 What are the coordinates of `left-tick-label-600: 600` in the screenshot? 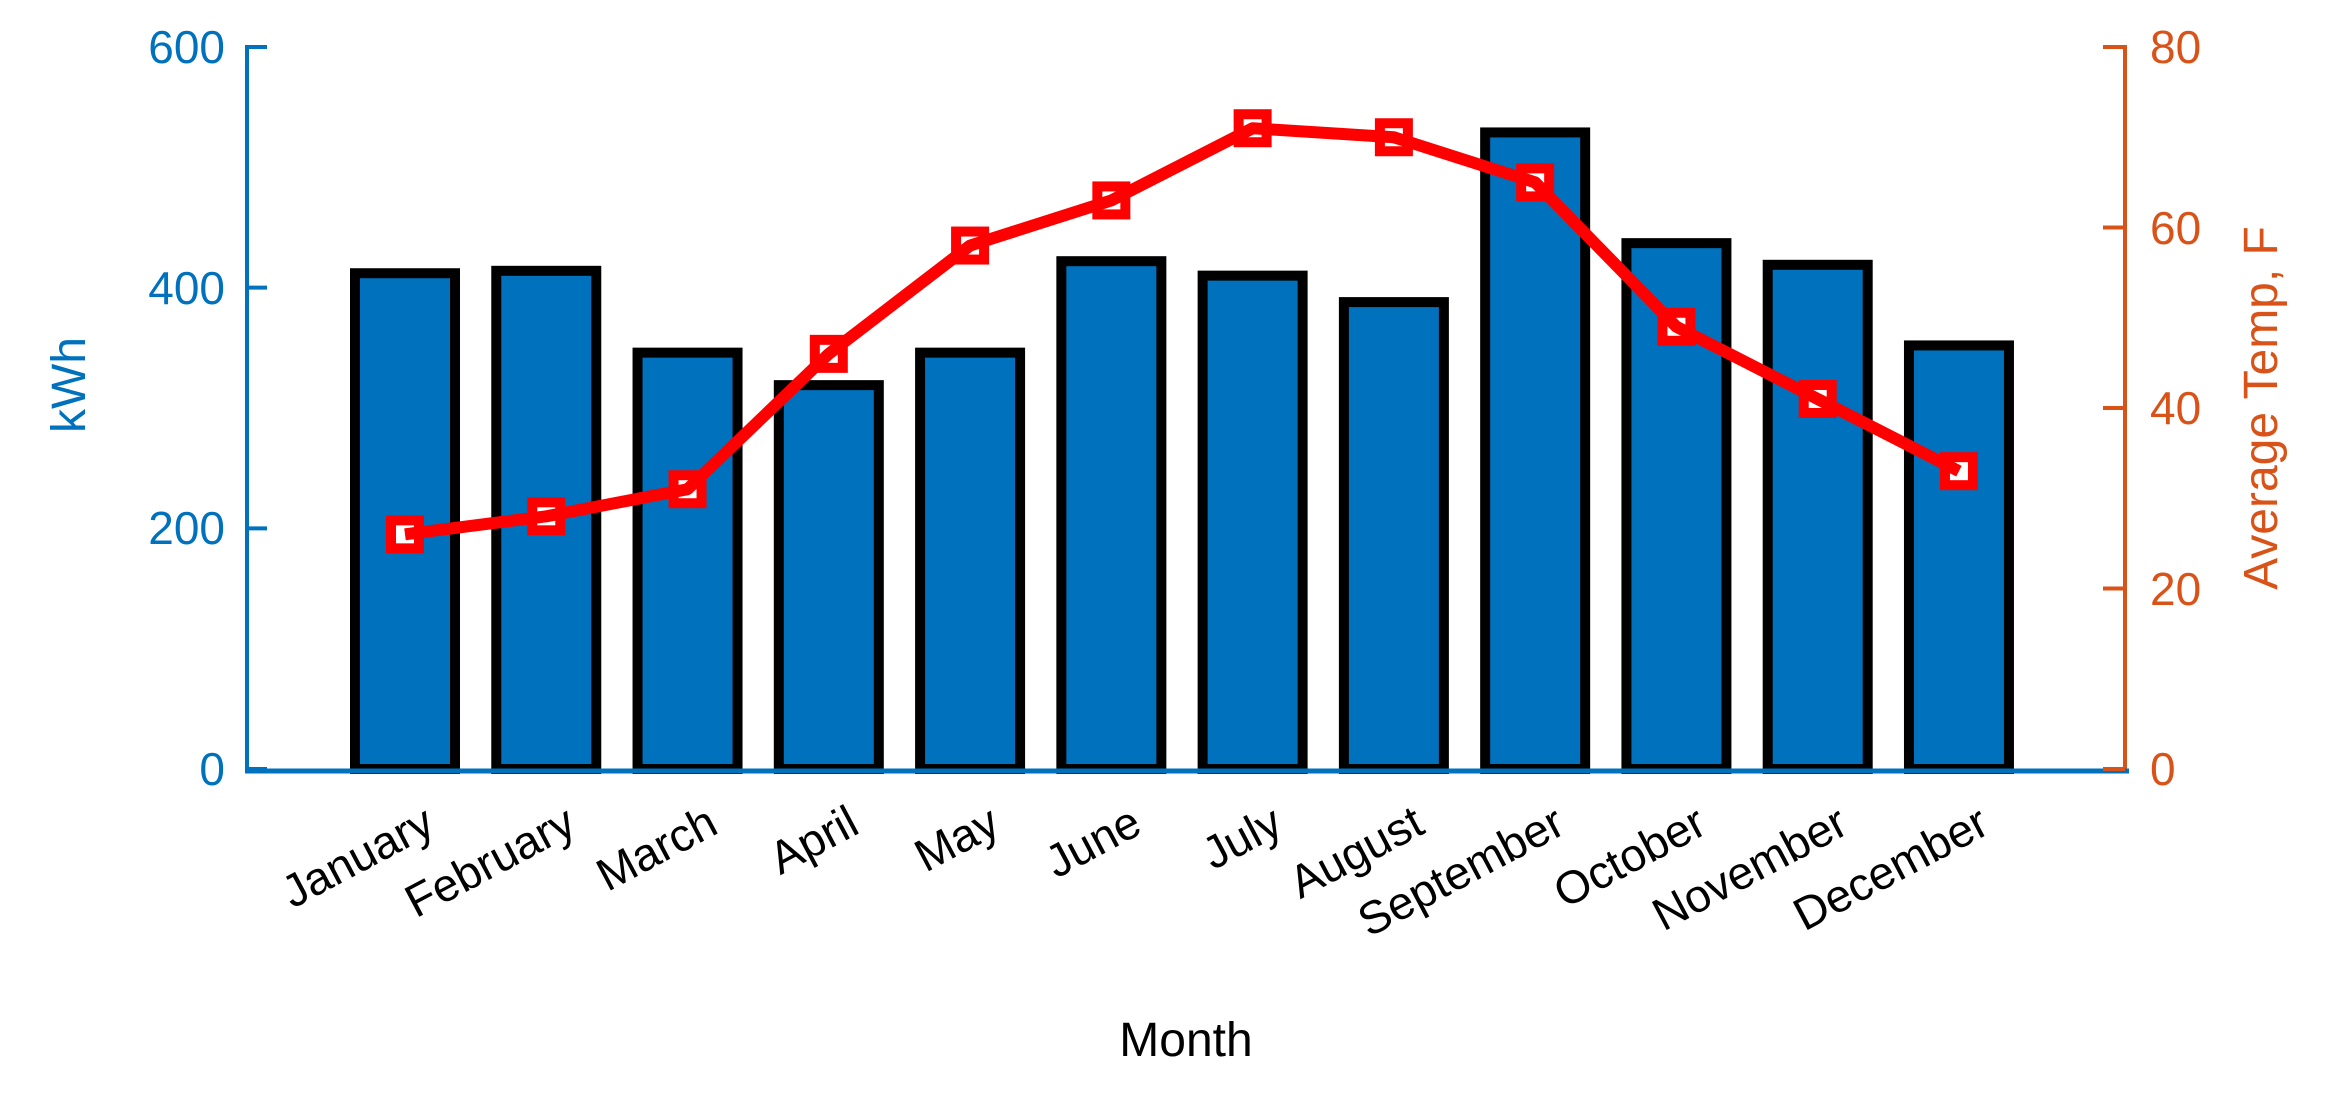 It's located at (186, 47).